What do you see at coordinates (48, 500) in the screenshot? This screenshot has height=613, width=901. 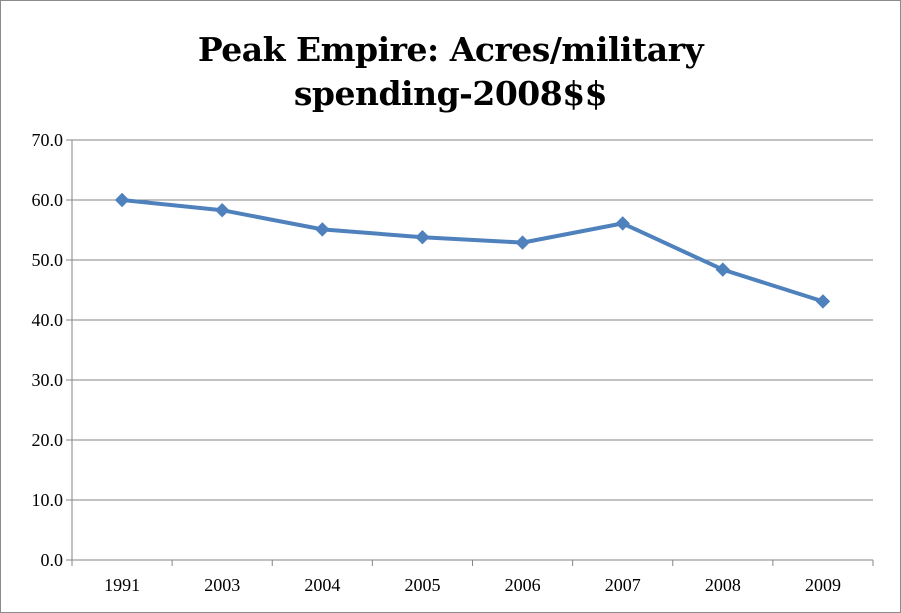 I see `y-tick-label: 10.0` at bounding box center [48, 500].